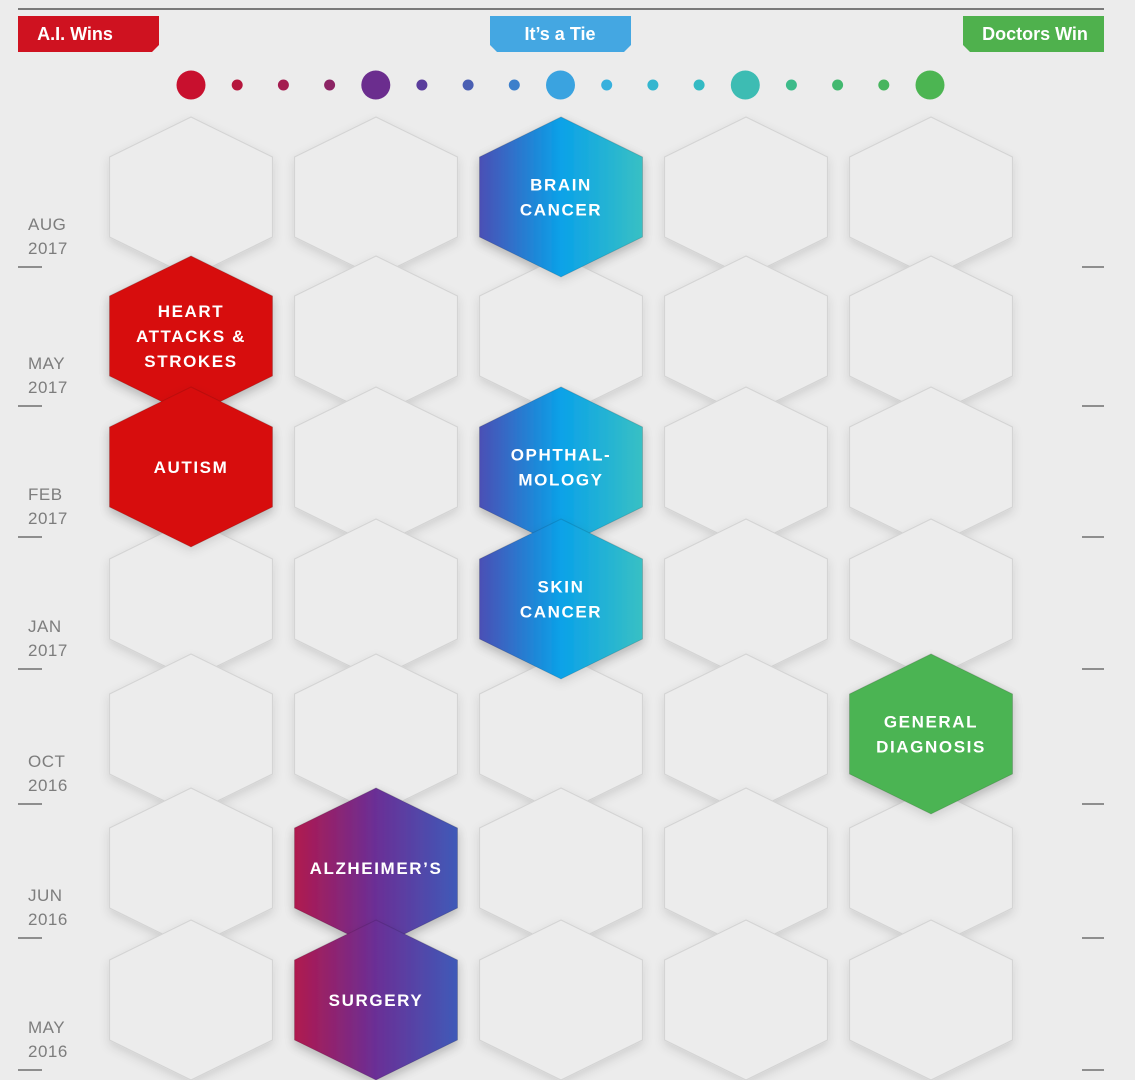  I want to click on header-left-badge: A.I. Wins, so click(88, 34).